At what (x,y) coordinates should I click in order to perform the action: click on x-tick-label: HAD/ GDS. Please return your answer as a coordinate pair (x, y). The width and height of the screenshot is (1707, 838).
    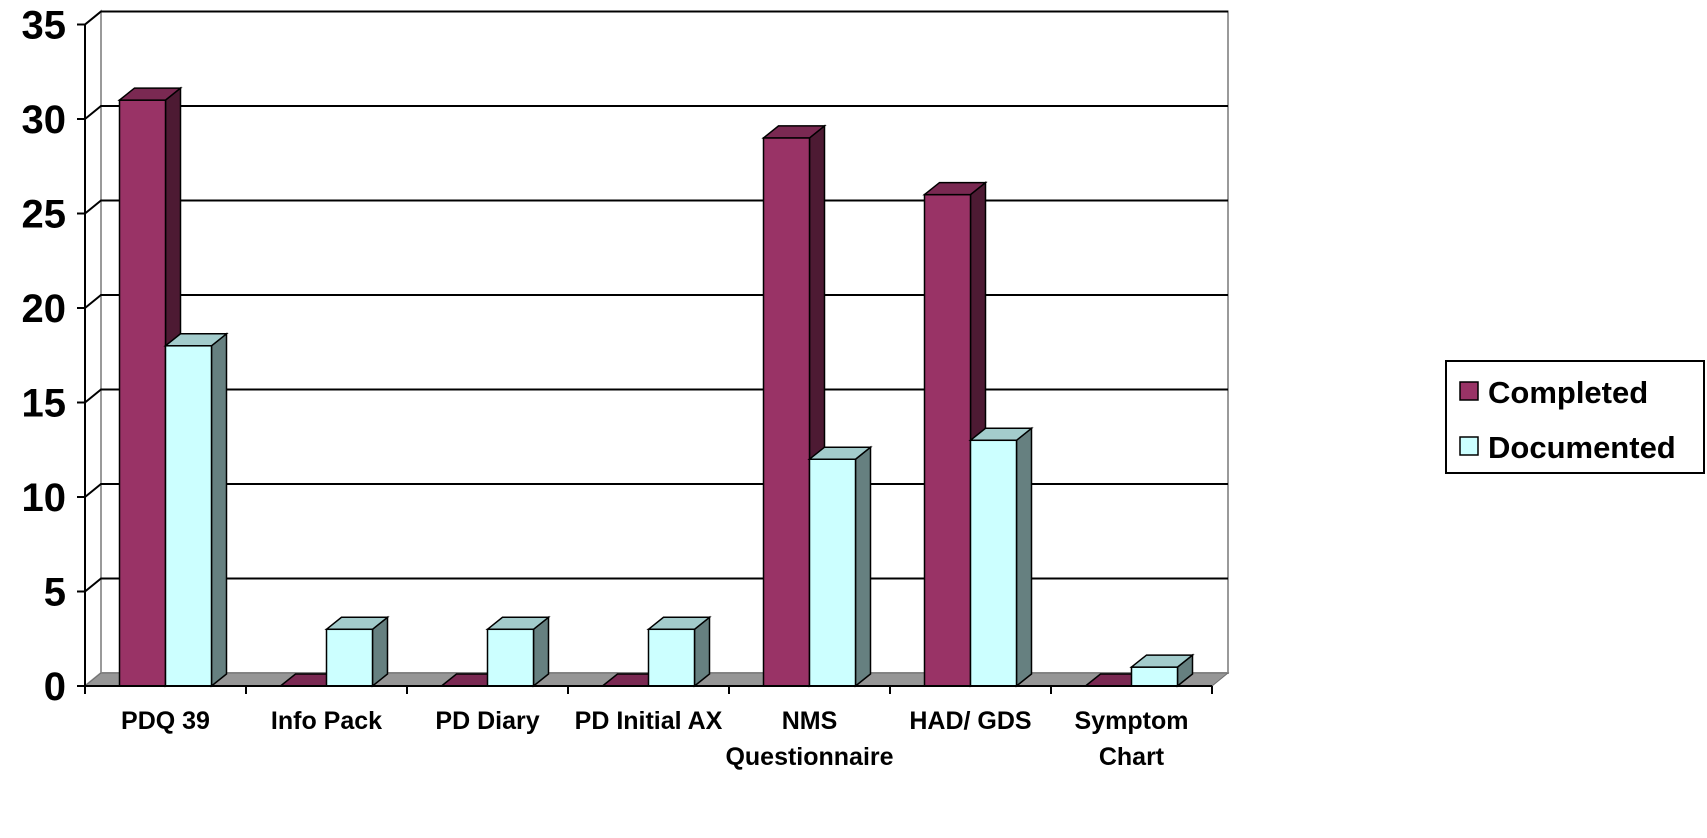
    Looking at the image, I should click on (970, 721).